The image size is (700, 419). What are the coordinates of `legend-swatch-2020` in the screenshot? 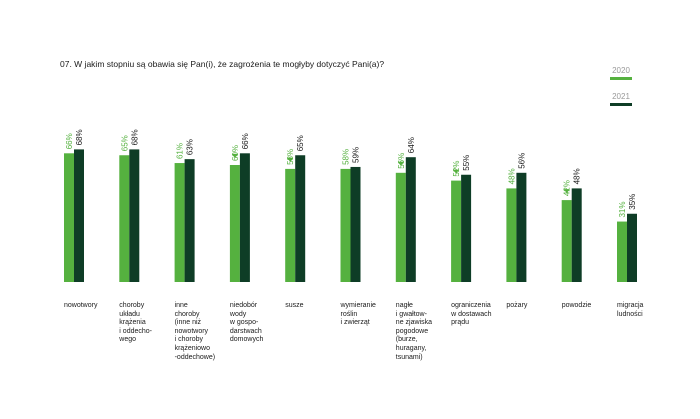 It's located at (621, 78).